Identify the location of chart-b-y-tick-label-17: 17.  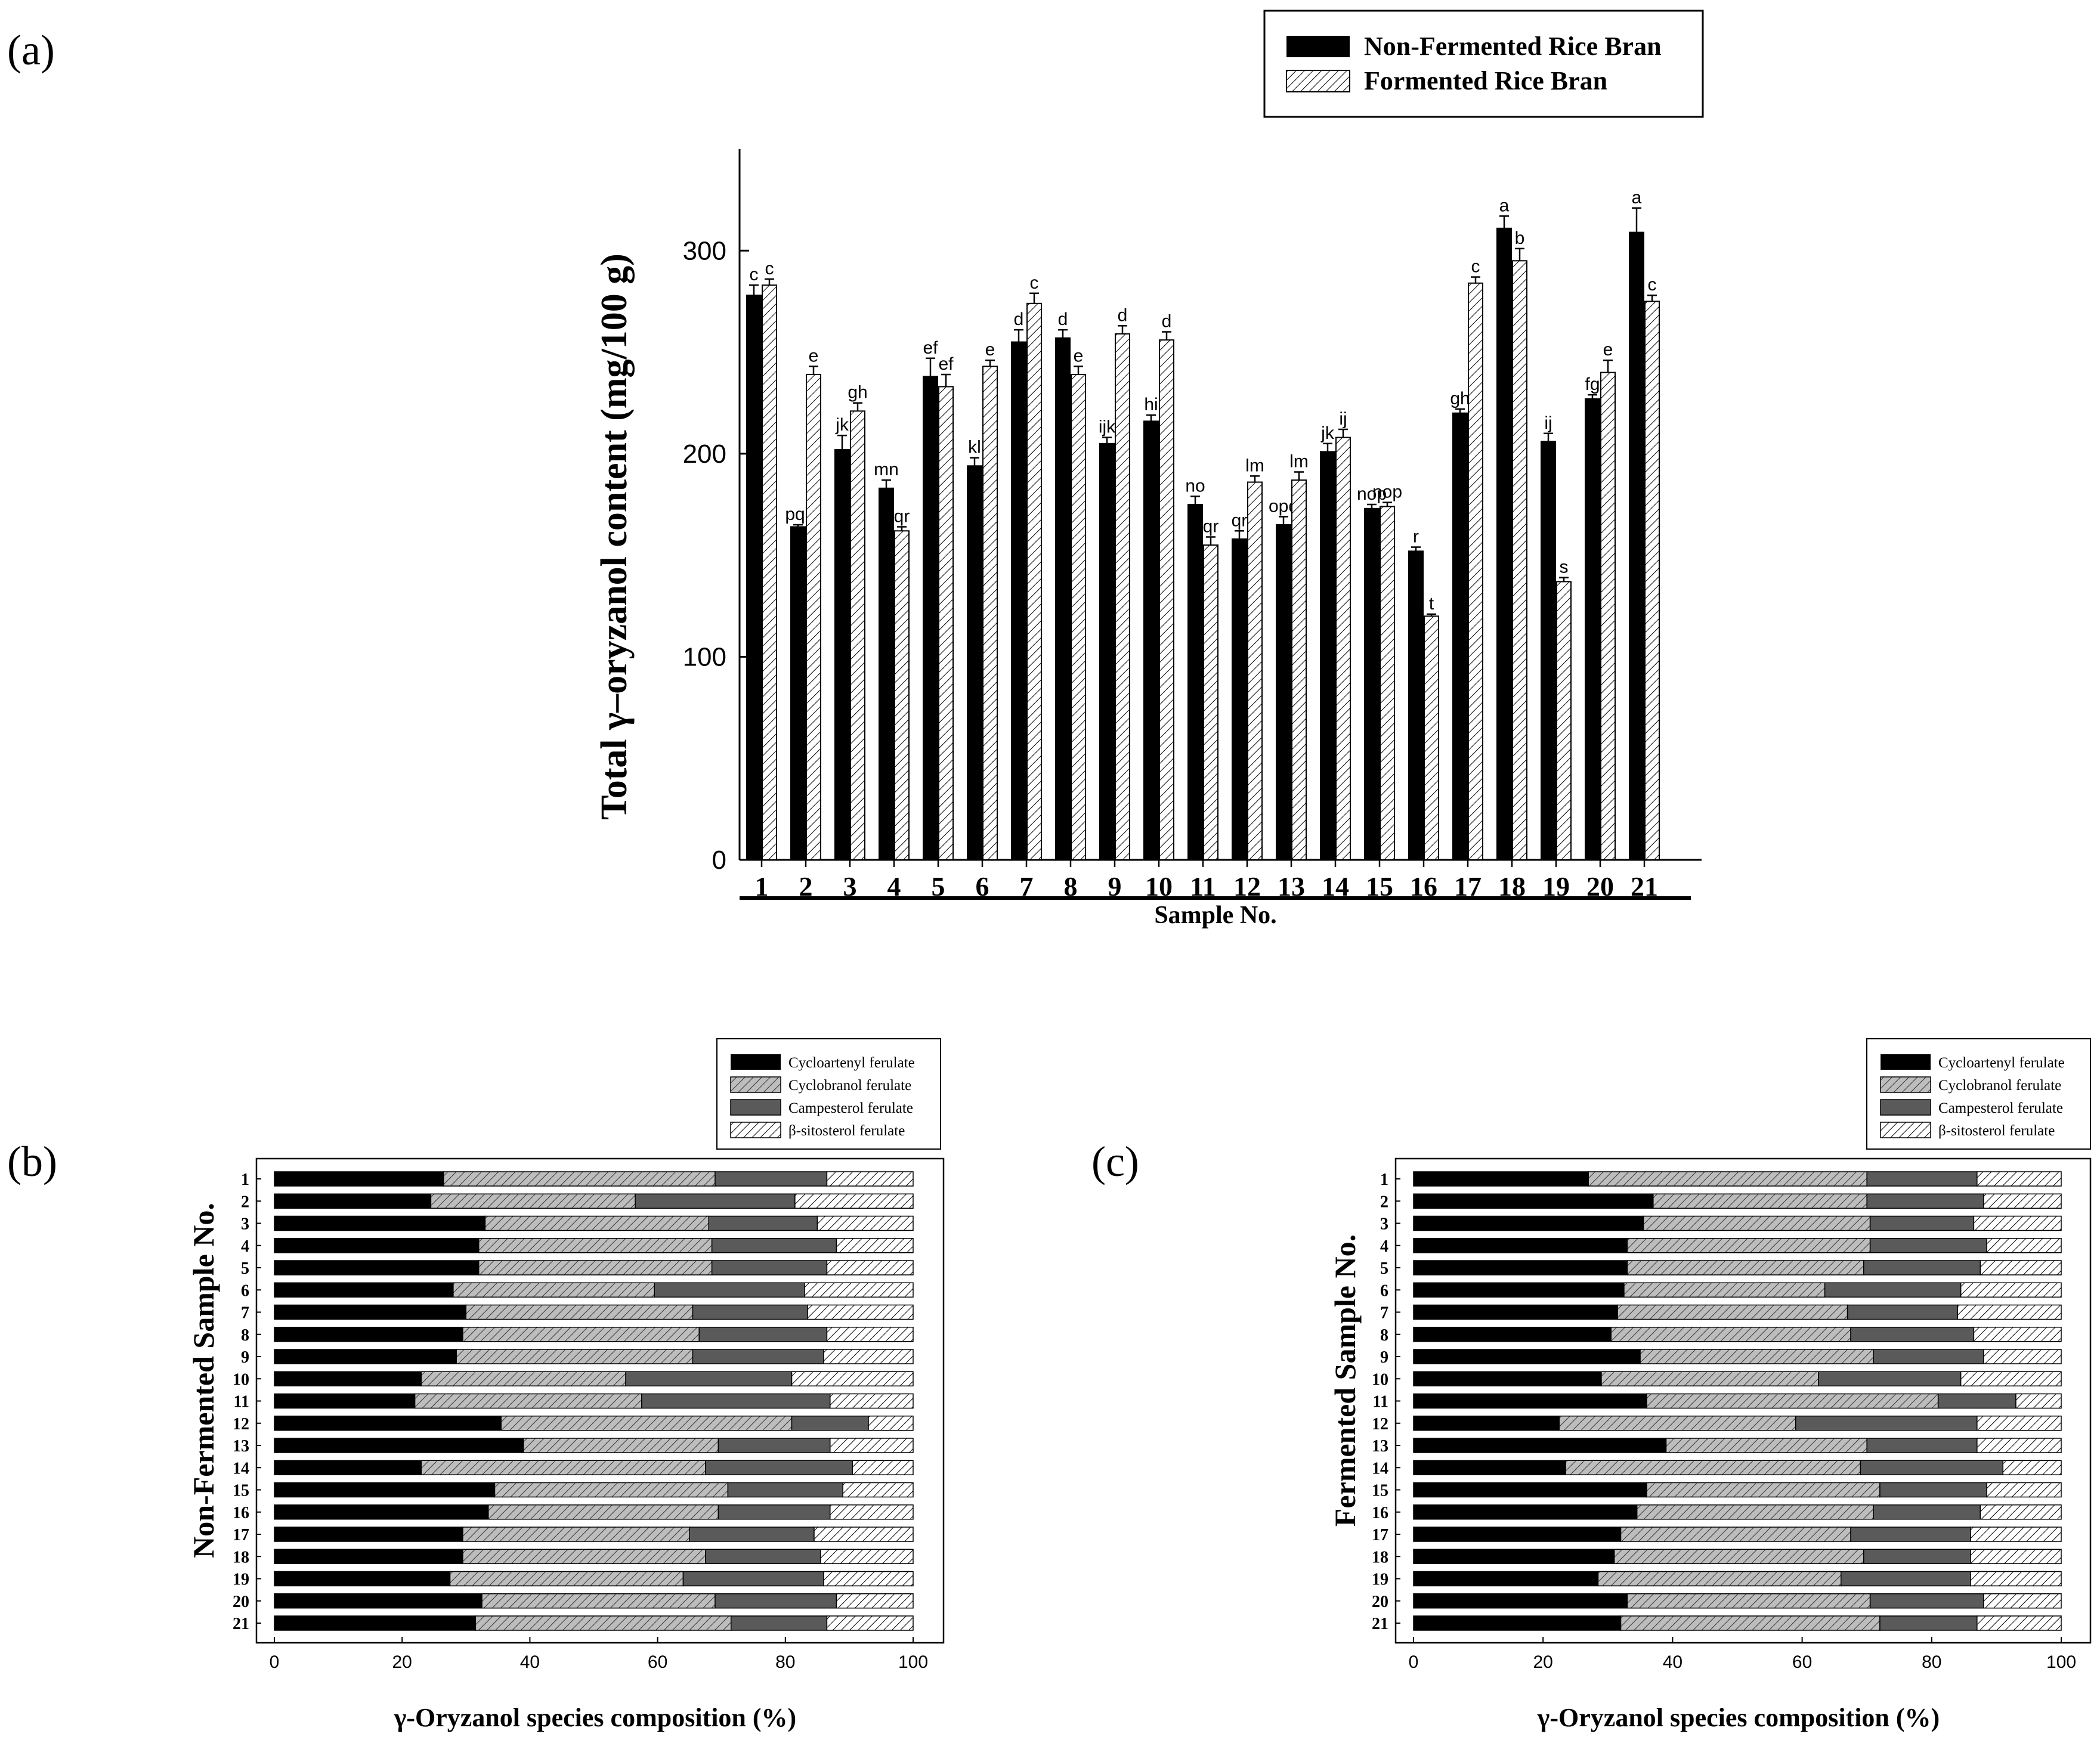
(241, 1535).